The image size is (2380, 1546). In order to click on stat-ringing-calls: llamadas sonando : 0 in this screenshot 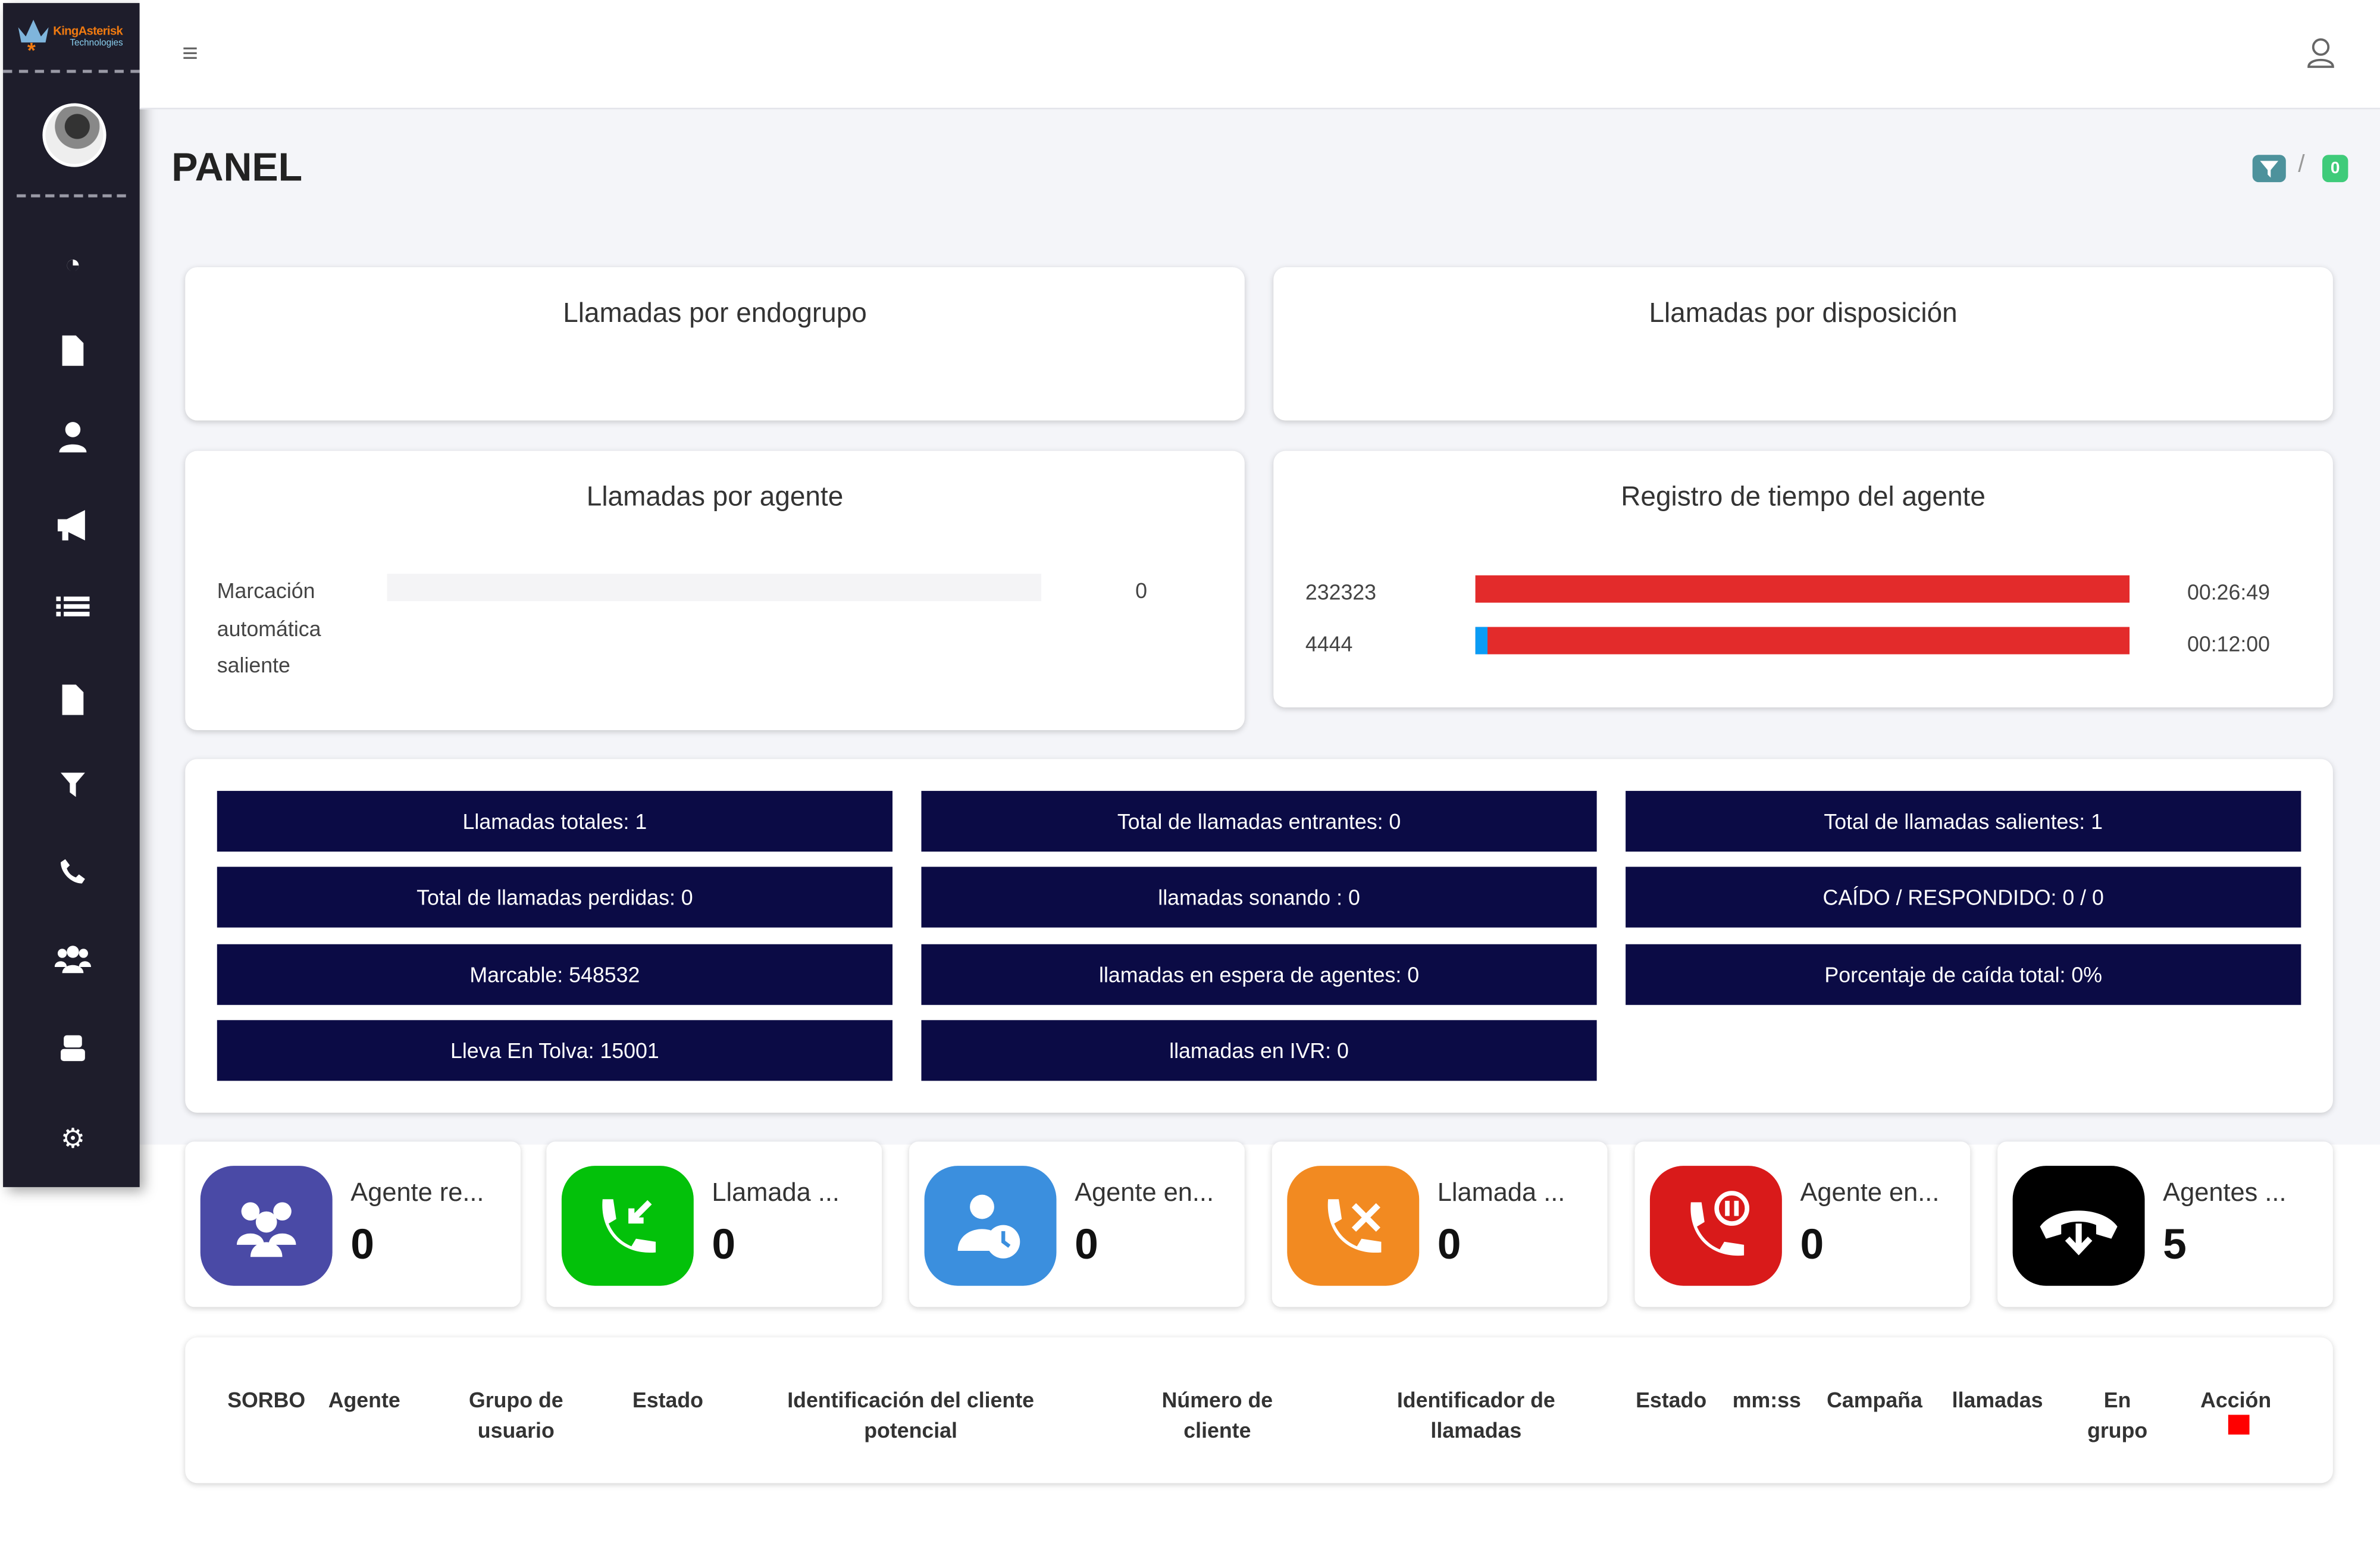, I will do `click(1259, 897)`.